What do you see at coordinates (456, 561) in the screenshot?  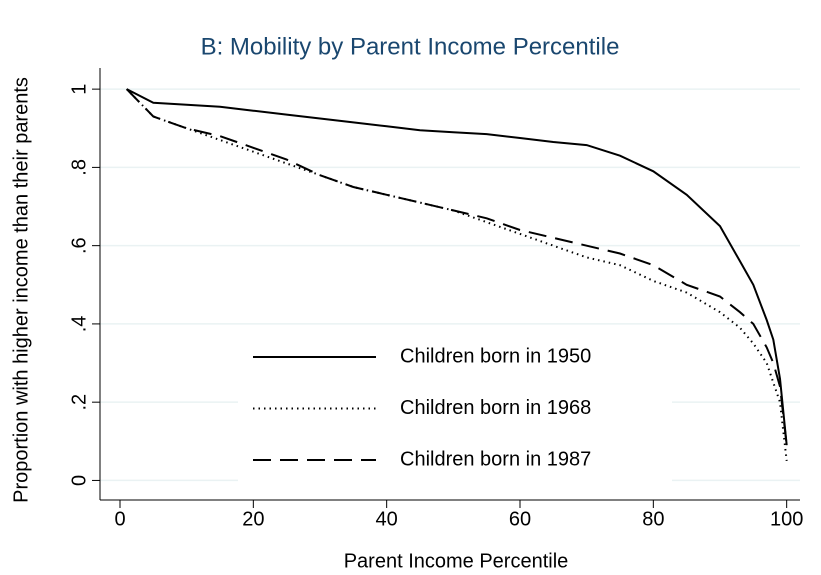 I see `x-axis-label: Parent Income Percentile` at bounding box center [456, 561].